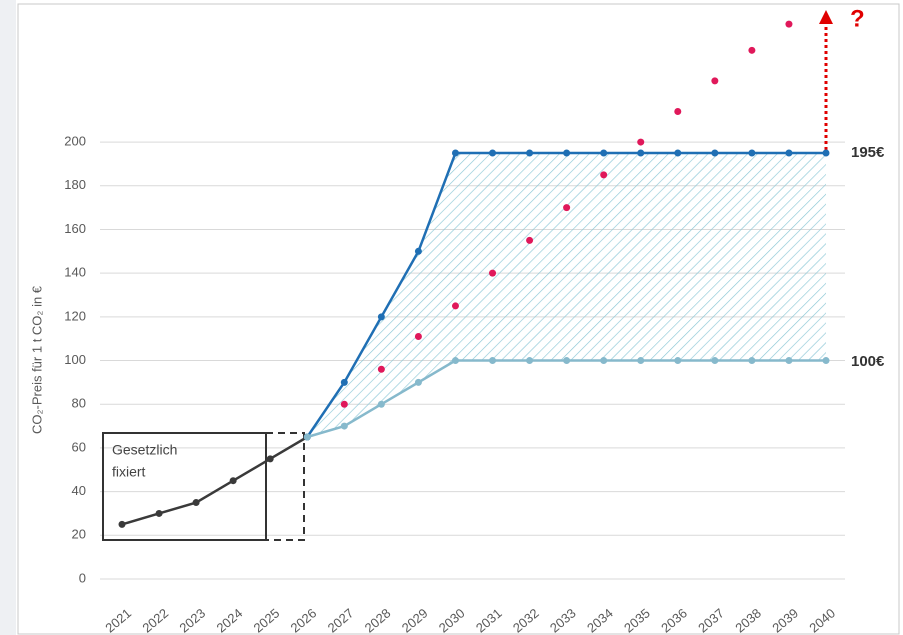  I want to click on x-tick-label: 2040, so click(822, 620).